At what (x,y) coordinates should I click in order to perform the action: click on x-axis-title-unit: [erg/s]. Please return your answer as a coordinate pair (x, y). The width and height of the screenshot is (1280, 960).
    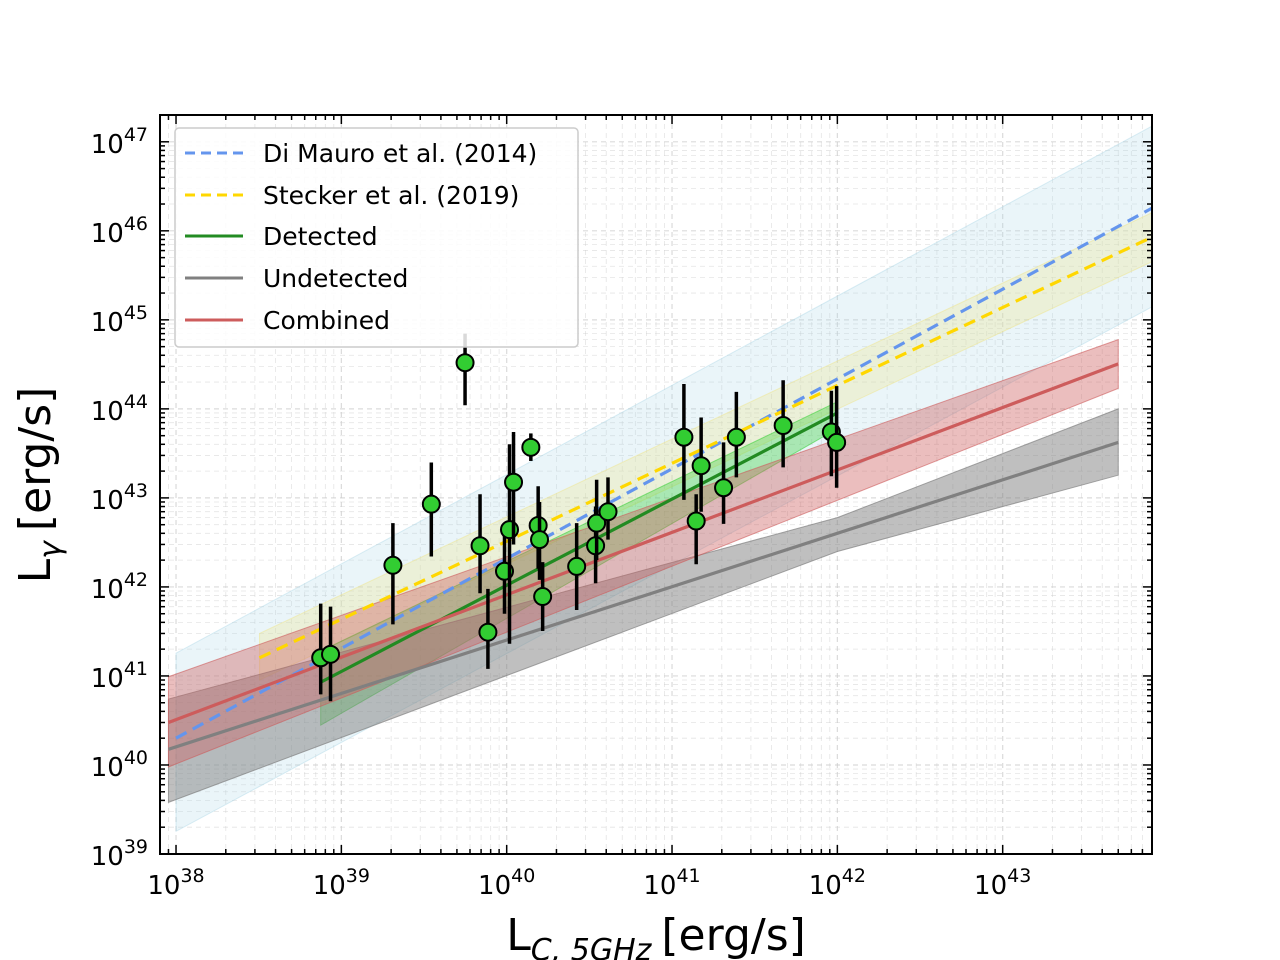
    Looking at the image, I should click on (733, 935).